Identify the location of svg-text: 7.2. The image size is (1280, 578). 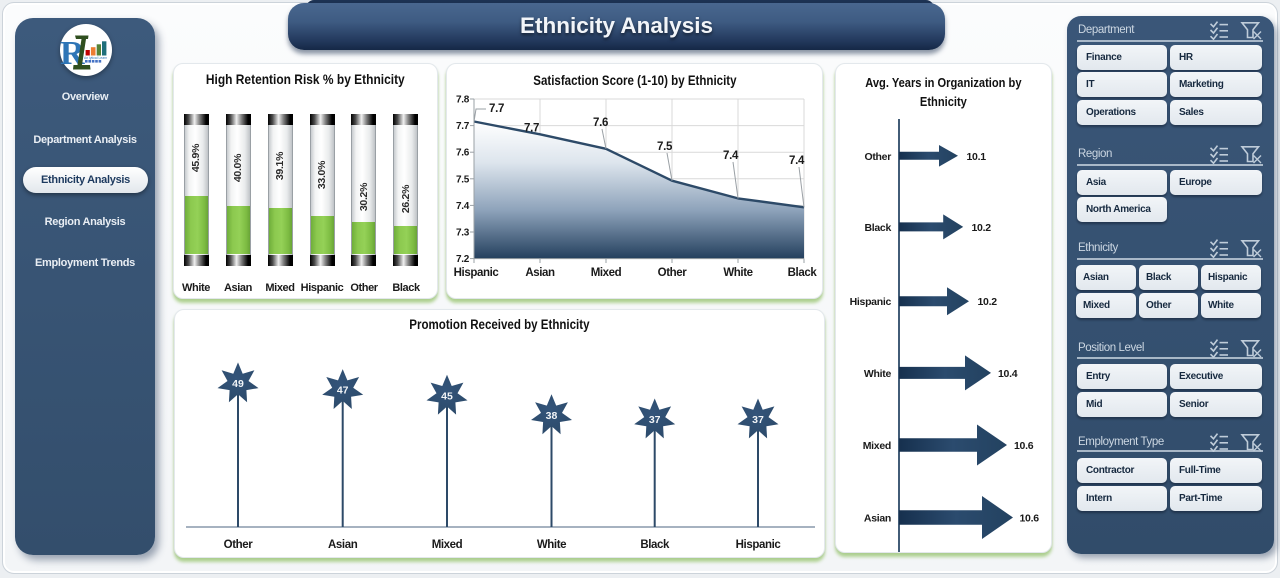
(463, 259).